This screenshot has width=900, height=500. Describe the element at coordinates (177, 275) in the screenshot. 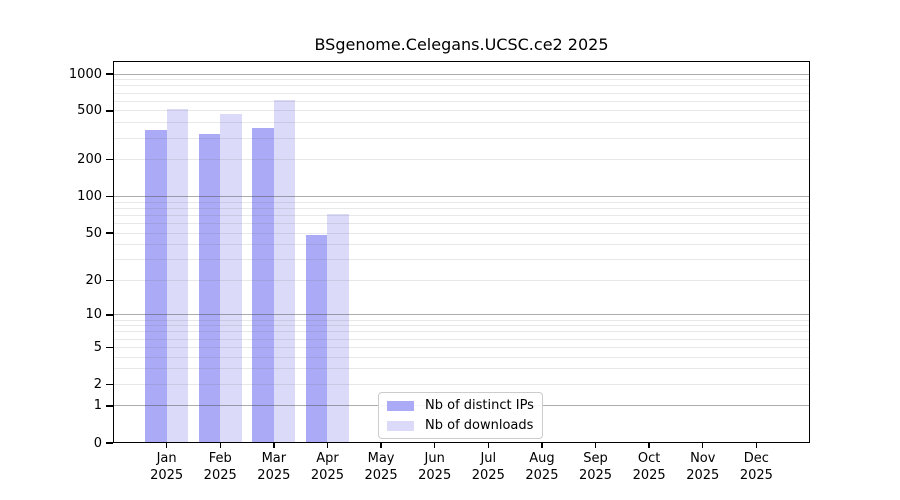

I see `bar-nb-of-downloads-jan` at that location.